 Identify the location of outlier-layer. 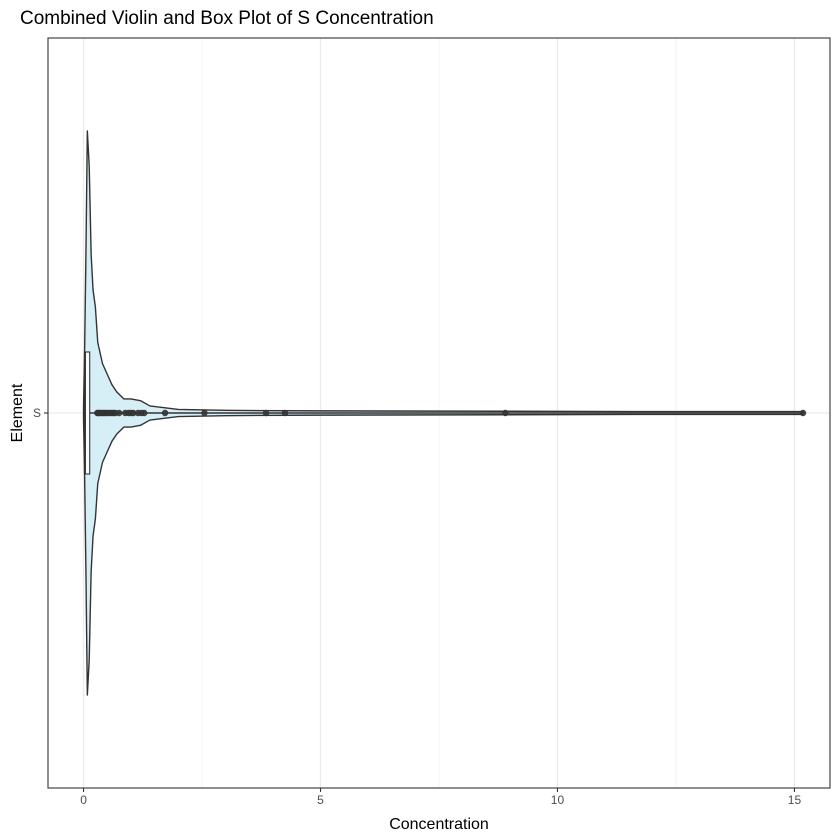
(450, 413).